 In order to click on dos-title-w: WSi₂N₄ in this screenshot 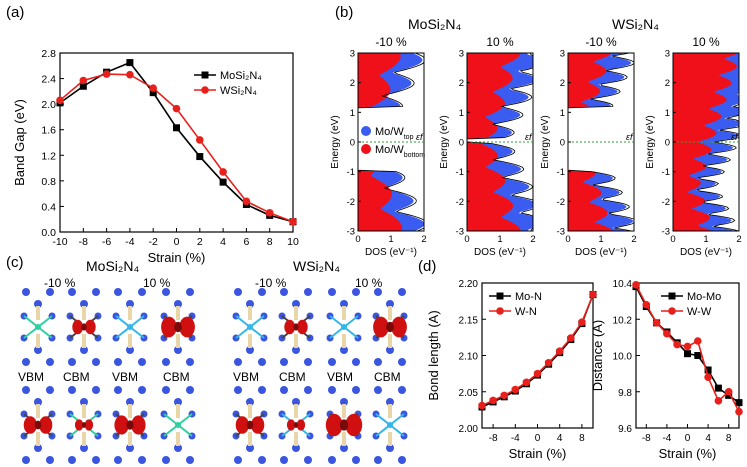, I will do `click(635, 24)`.